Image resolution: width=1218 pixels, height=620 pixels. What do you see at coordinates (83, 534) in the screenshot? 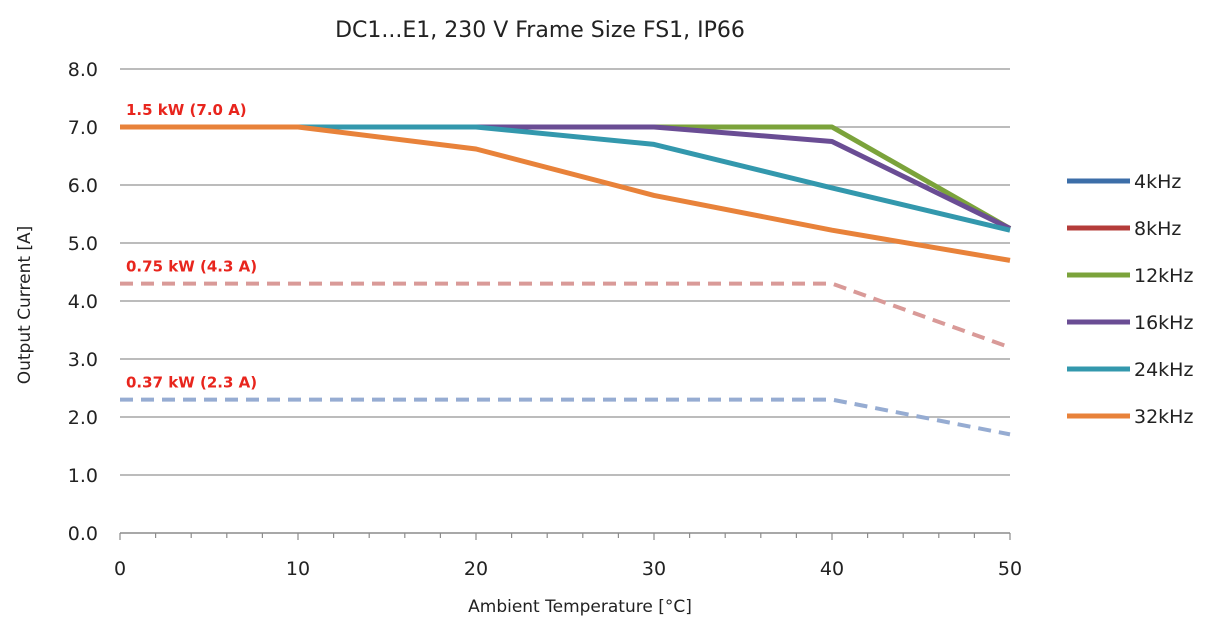
I see `y-tick-label: 0.0` at bounding box center [83, 534].